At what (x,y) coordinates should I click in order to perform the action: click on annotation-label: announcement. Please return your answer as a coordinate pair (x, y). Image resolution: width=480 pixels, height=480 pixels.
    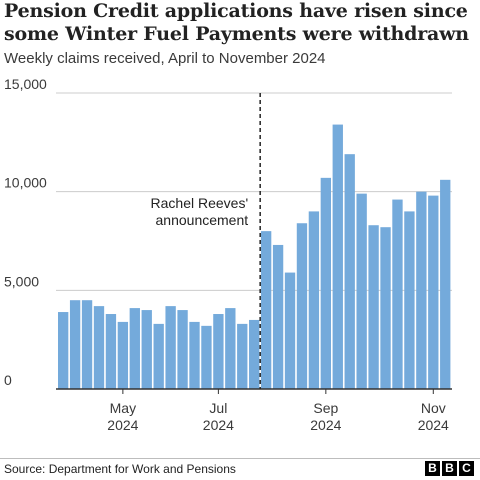
    Looking at the image, I should click on (202, 220).